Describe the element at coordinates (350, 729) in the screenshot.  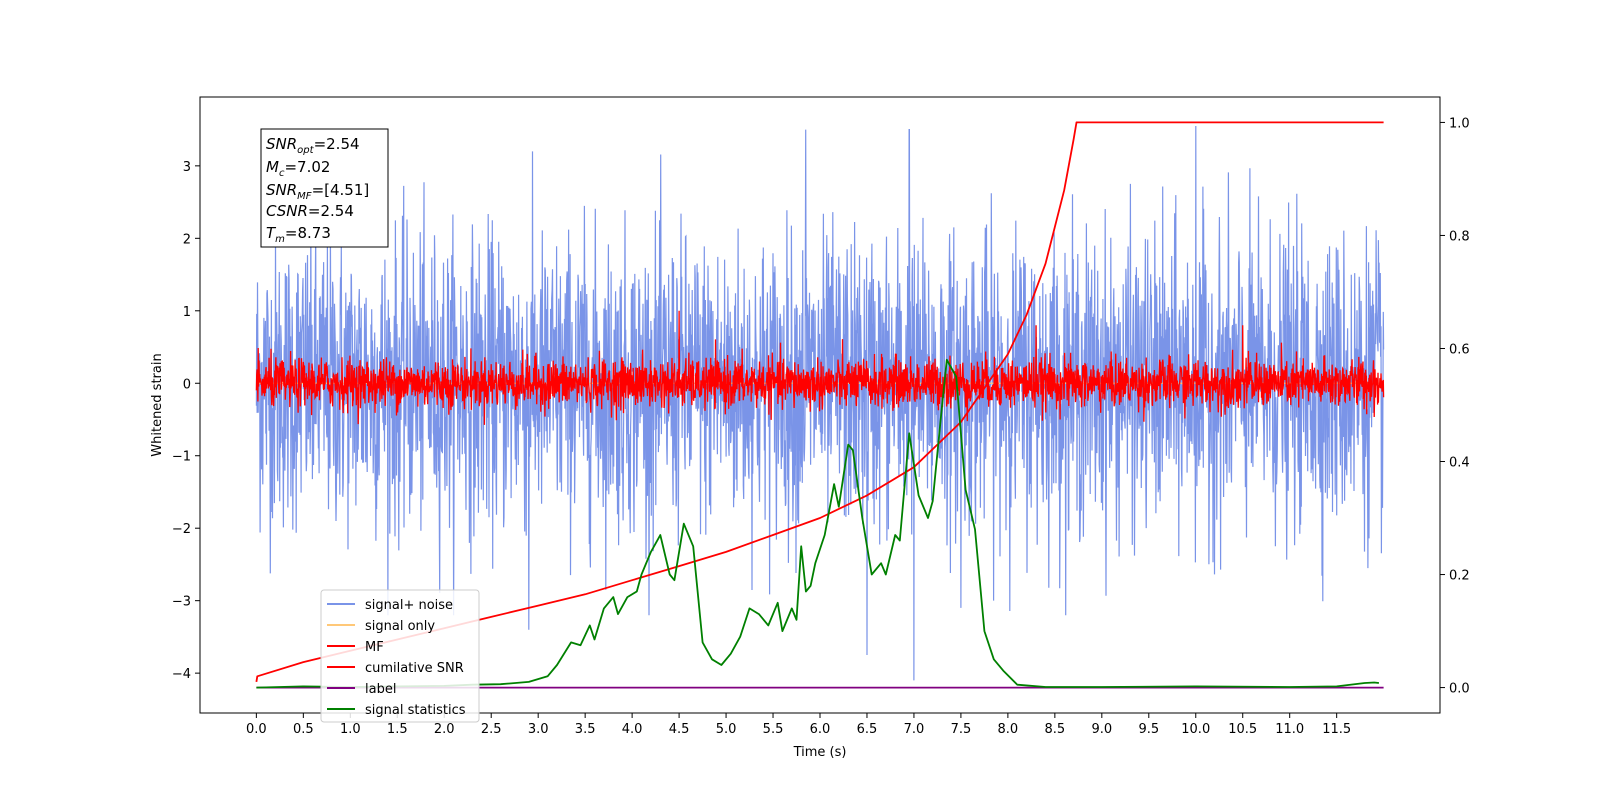
I see `x-tick-label: 1.0` at that location.